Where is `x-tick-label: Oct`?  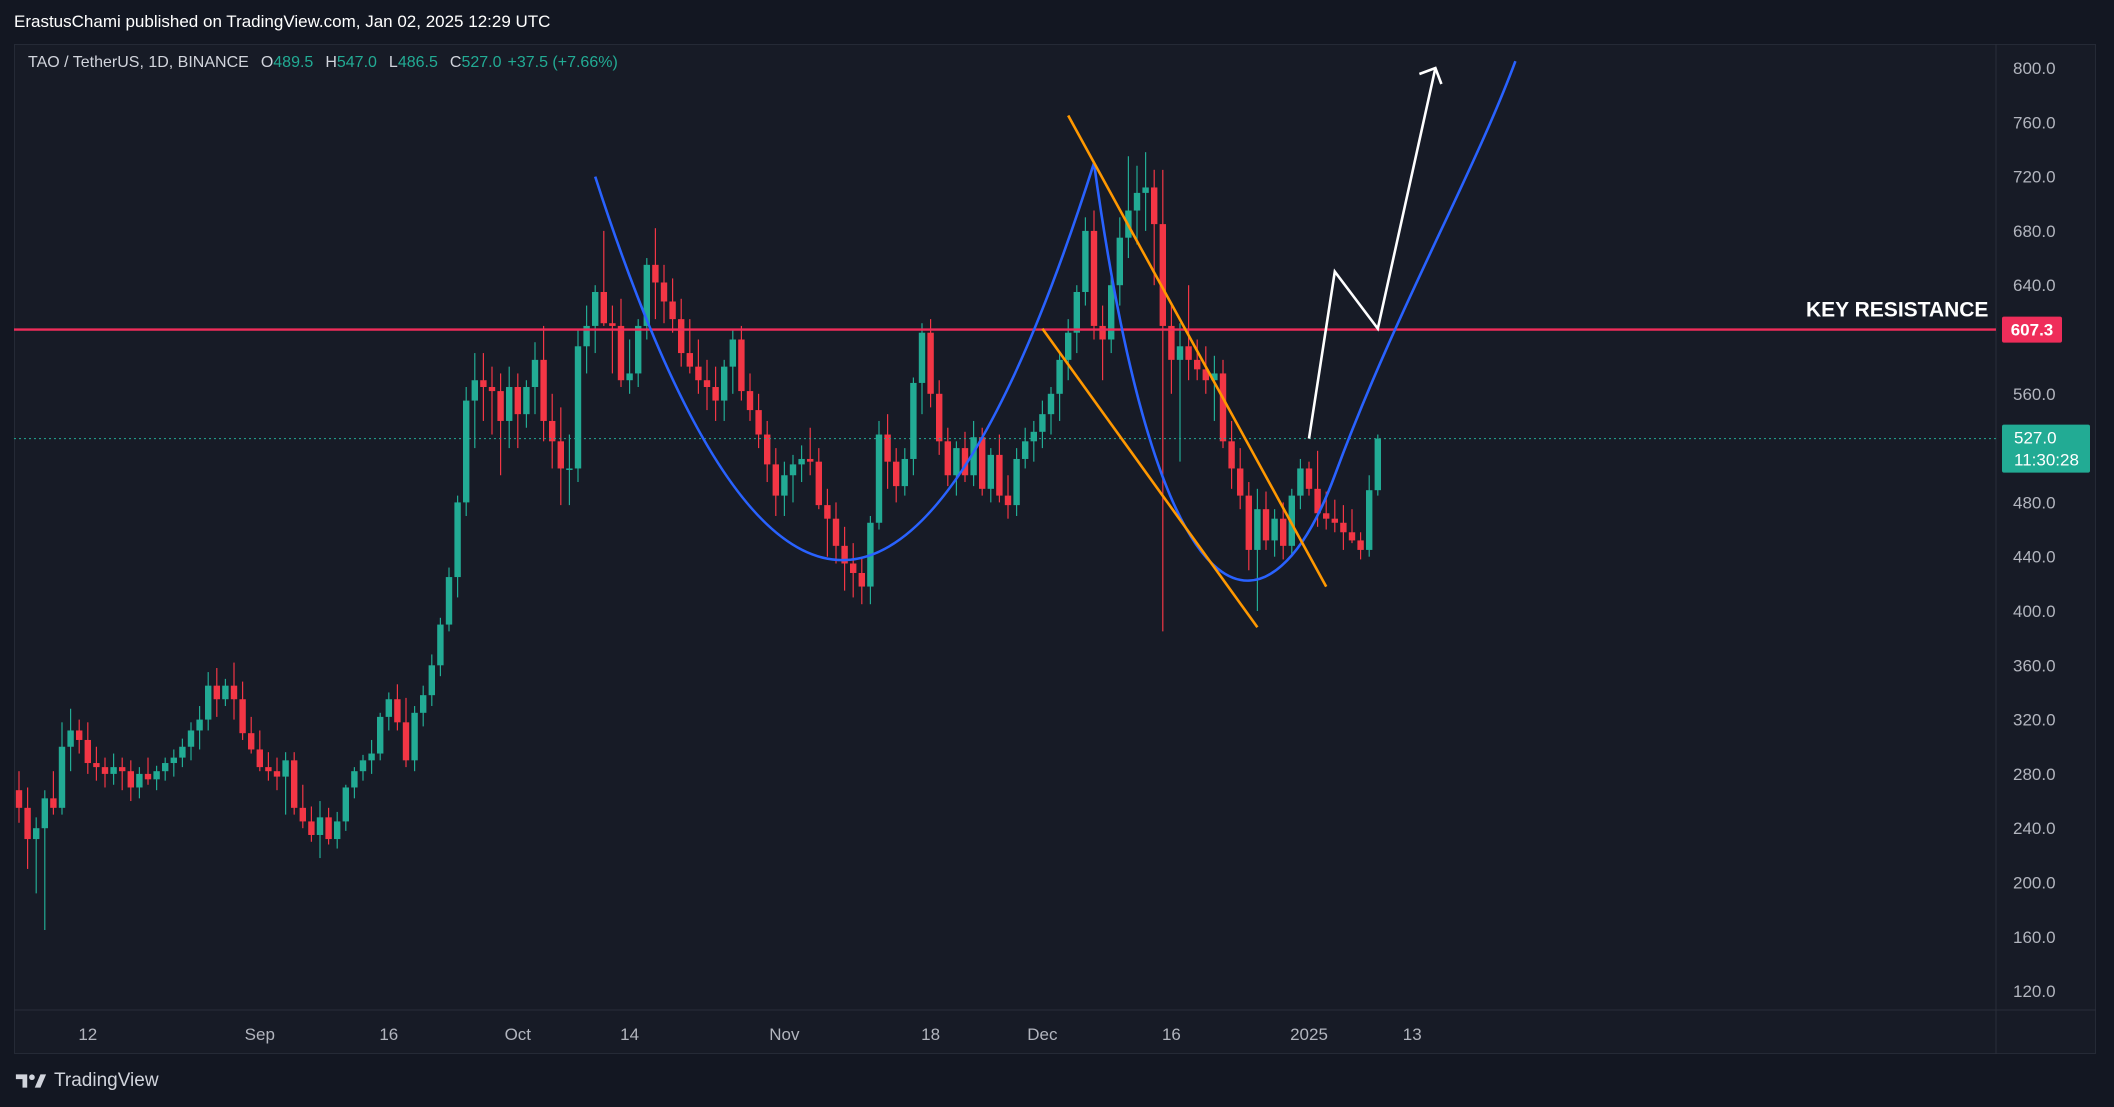
x-tick-label: Oct is located at coordinates (518, 1034).